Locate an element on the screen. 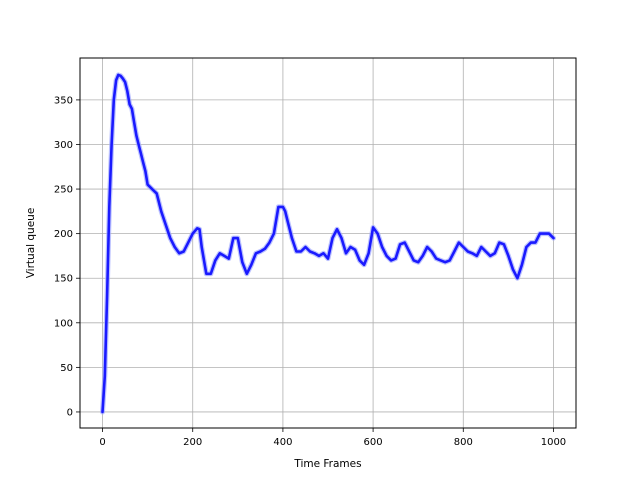  x-tick-label: 600 is located at coordinates (373, 442).